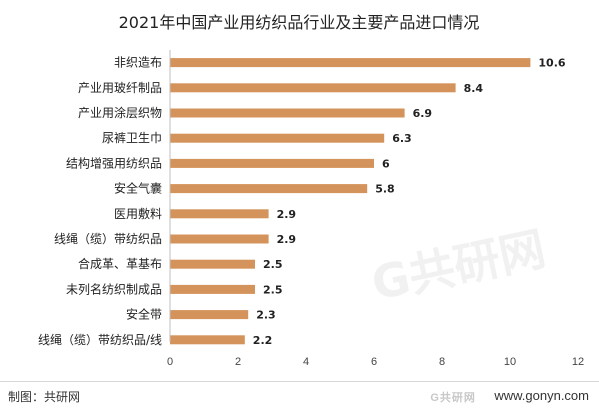 The image size is (599, 412). I want to click on chart-title: 2021年中国产业用纺织品行业及主要产品进口情况, so click(299, 22).